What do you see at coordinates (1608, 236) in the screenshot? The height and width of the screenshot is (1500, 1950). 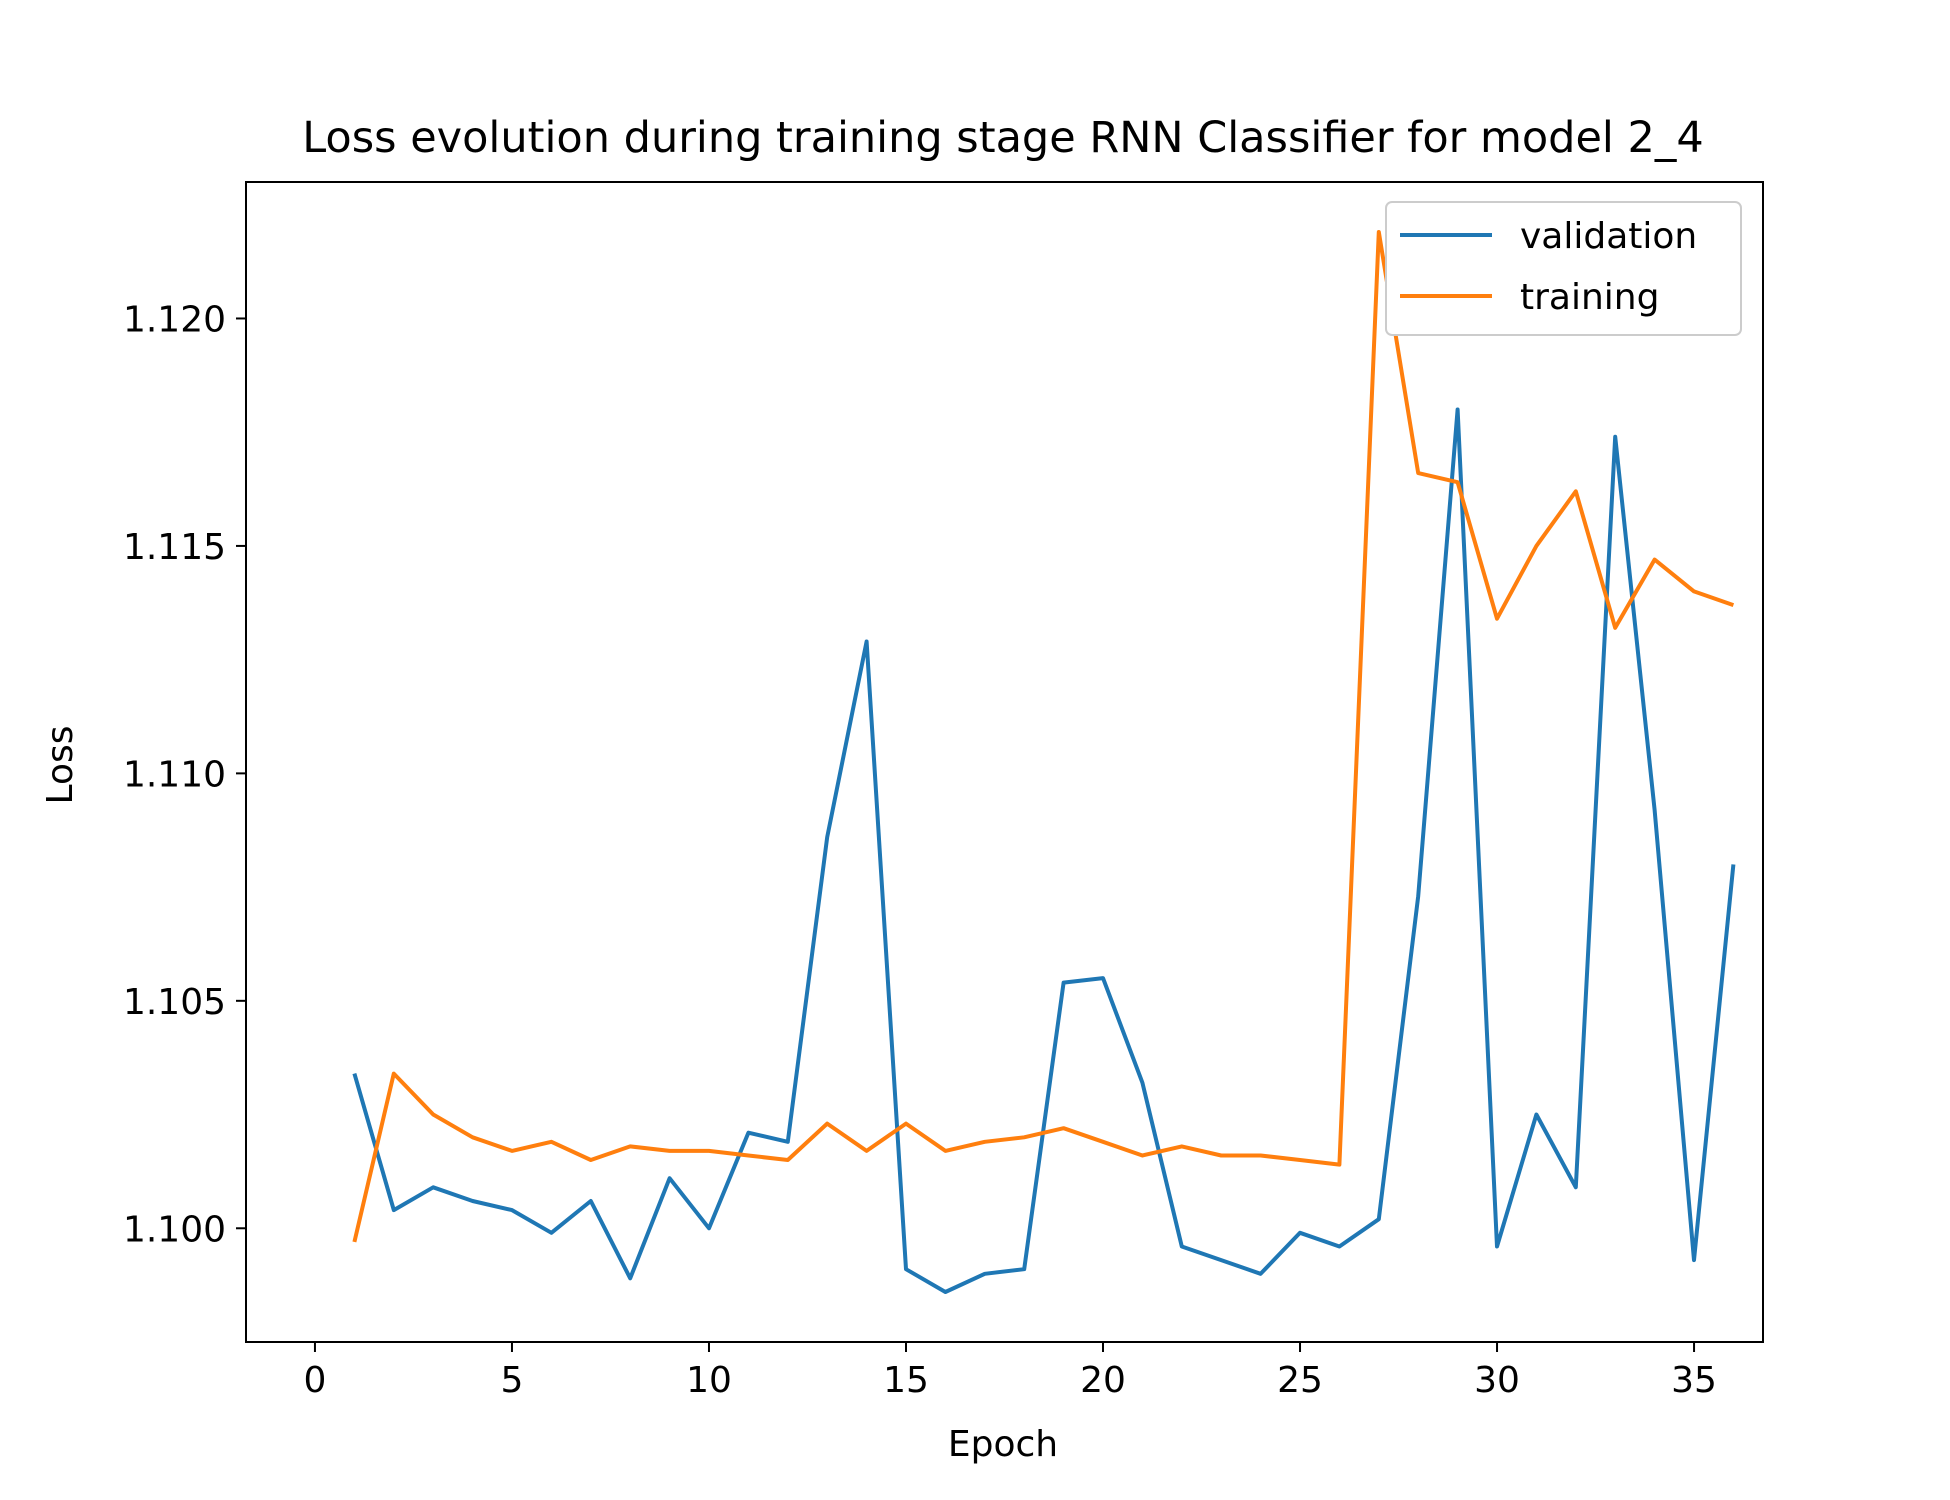 I see `legend-label-validation: validation` at bounding box center [1608, 236].